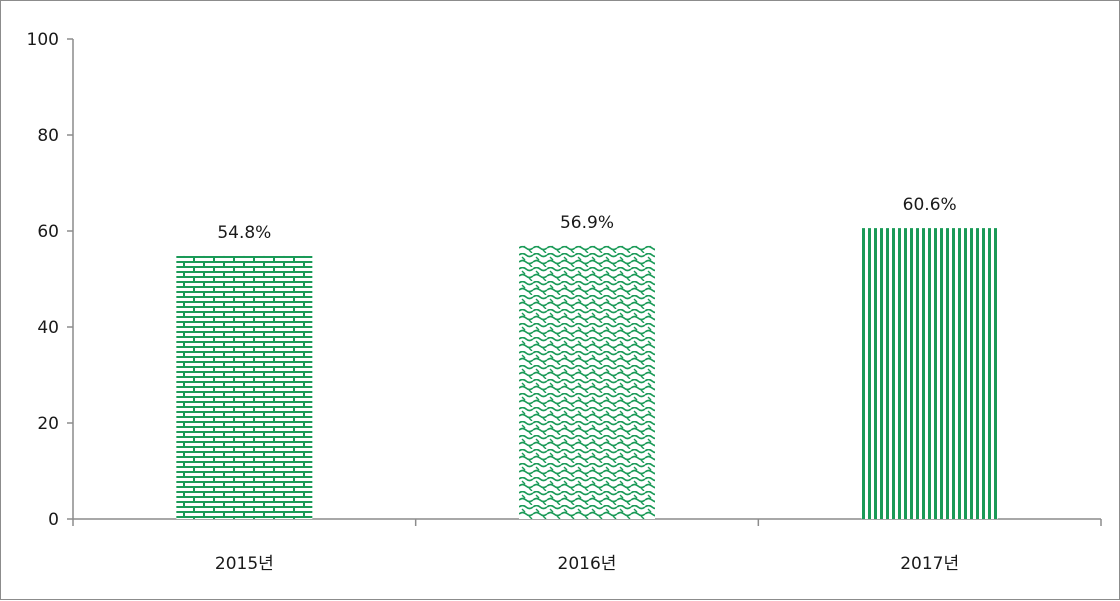  Describe the element at coordinates (48, 136) in the screenshot. I see `y-tick-label: 80` at that location.